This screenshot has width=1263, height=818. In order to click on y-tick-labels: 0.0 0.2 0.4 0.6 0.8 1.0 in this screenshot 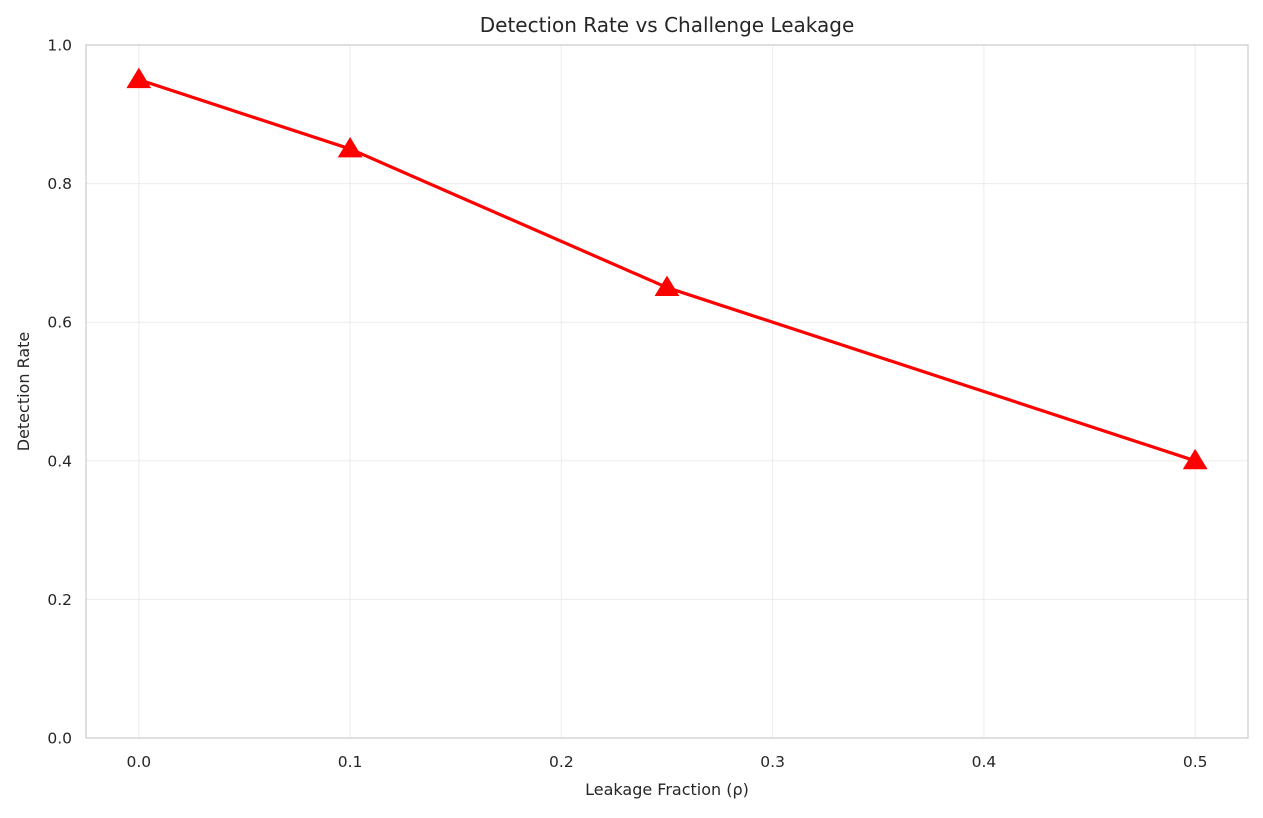, I will do `click(59, 392)`.